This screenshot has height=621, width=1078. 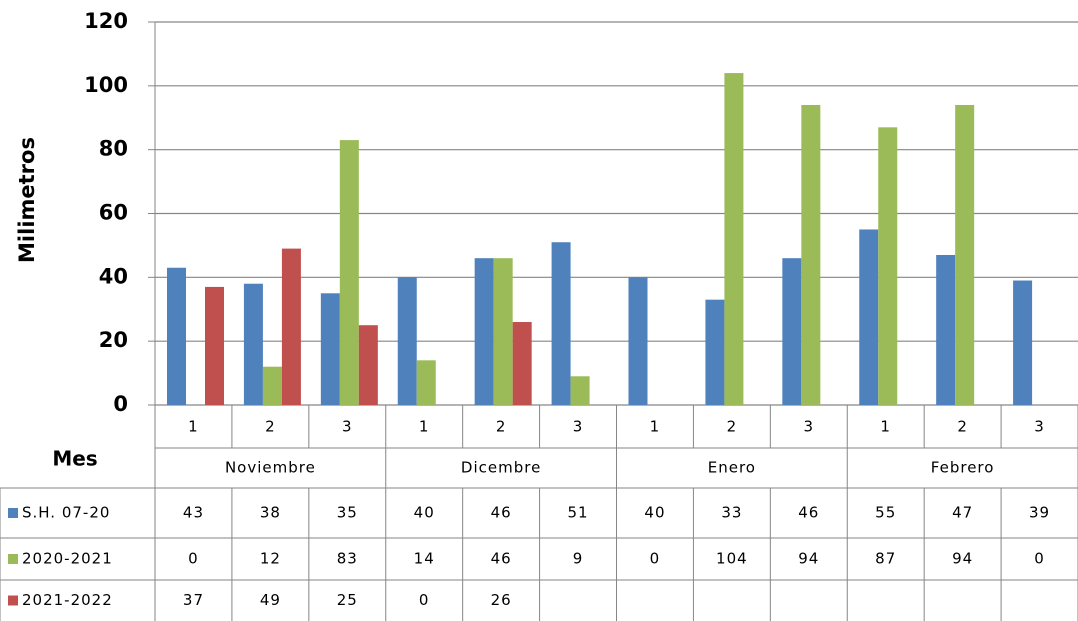 I want to click on group-label: Dicembre, so click(x=501, y=468).